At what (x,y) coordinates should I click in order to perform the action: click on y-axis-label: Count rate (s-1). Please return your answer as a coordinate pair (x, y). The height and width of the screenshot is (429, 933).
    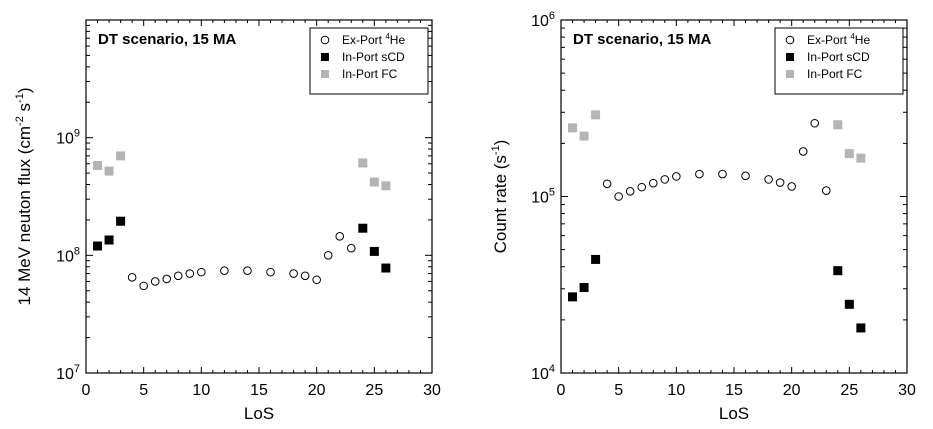
    Looking at the image, I should click on (500, 197).